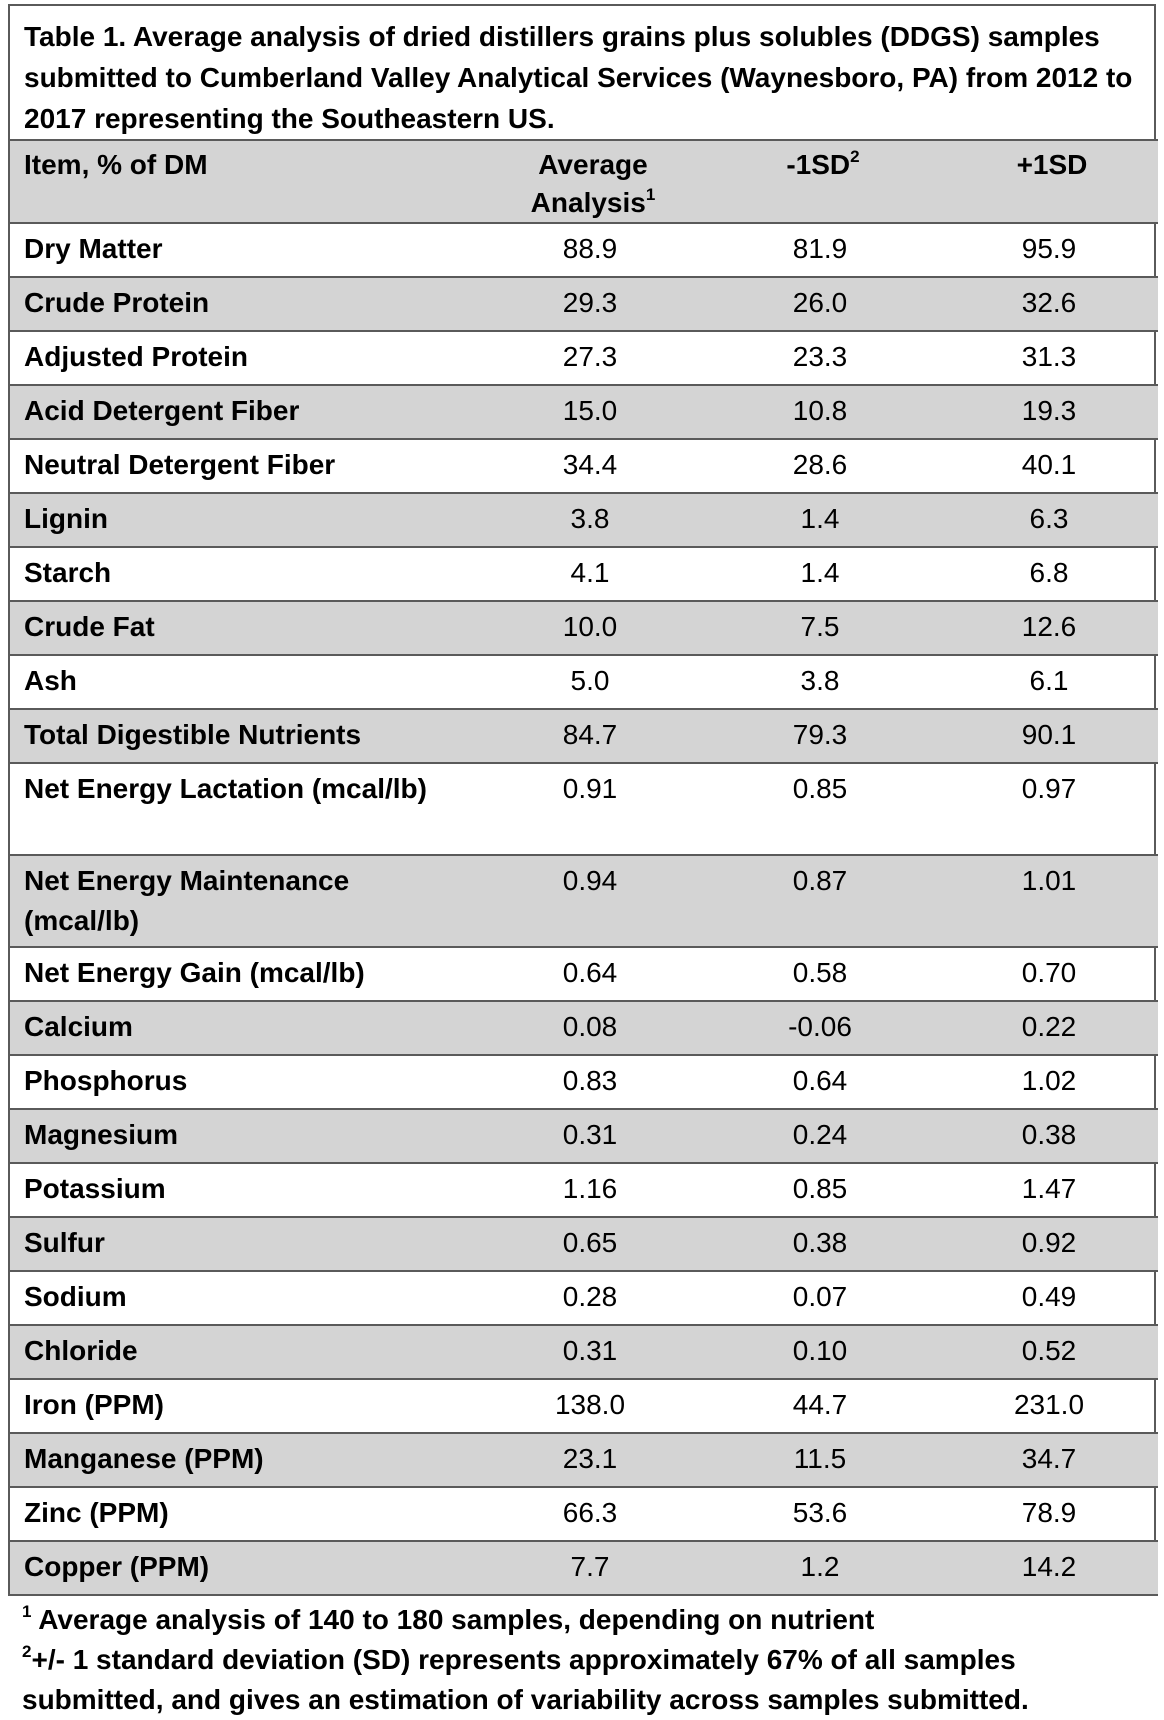 The image size is (1164, 1720). I want to click on row-average-cell: 4.1, so click(590, 574).